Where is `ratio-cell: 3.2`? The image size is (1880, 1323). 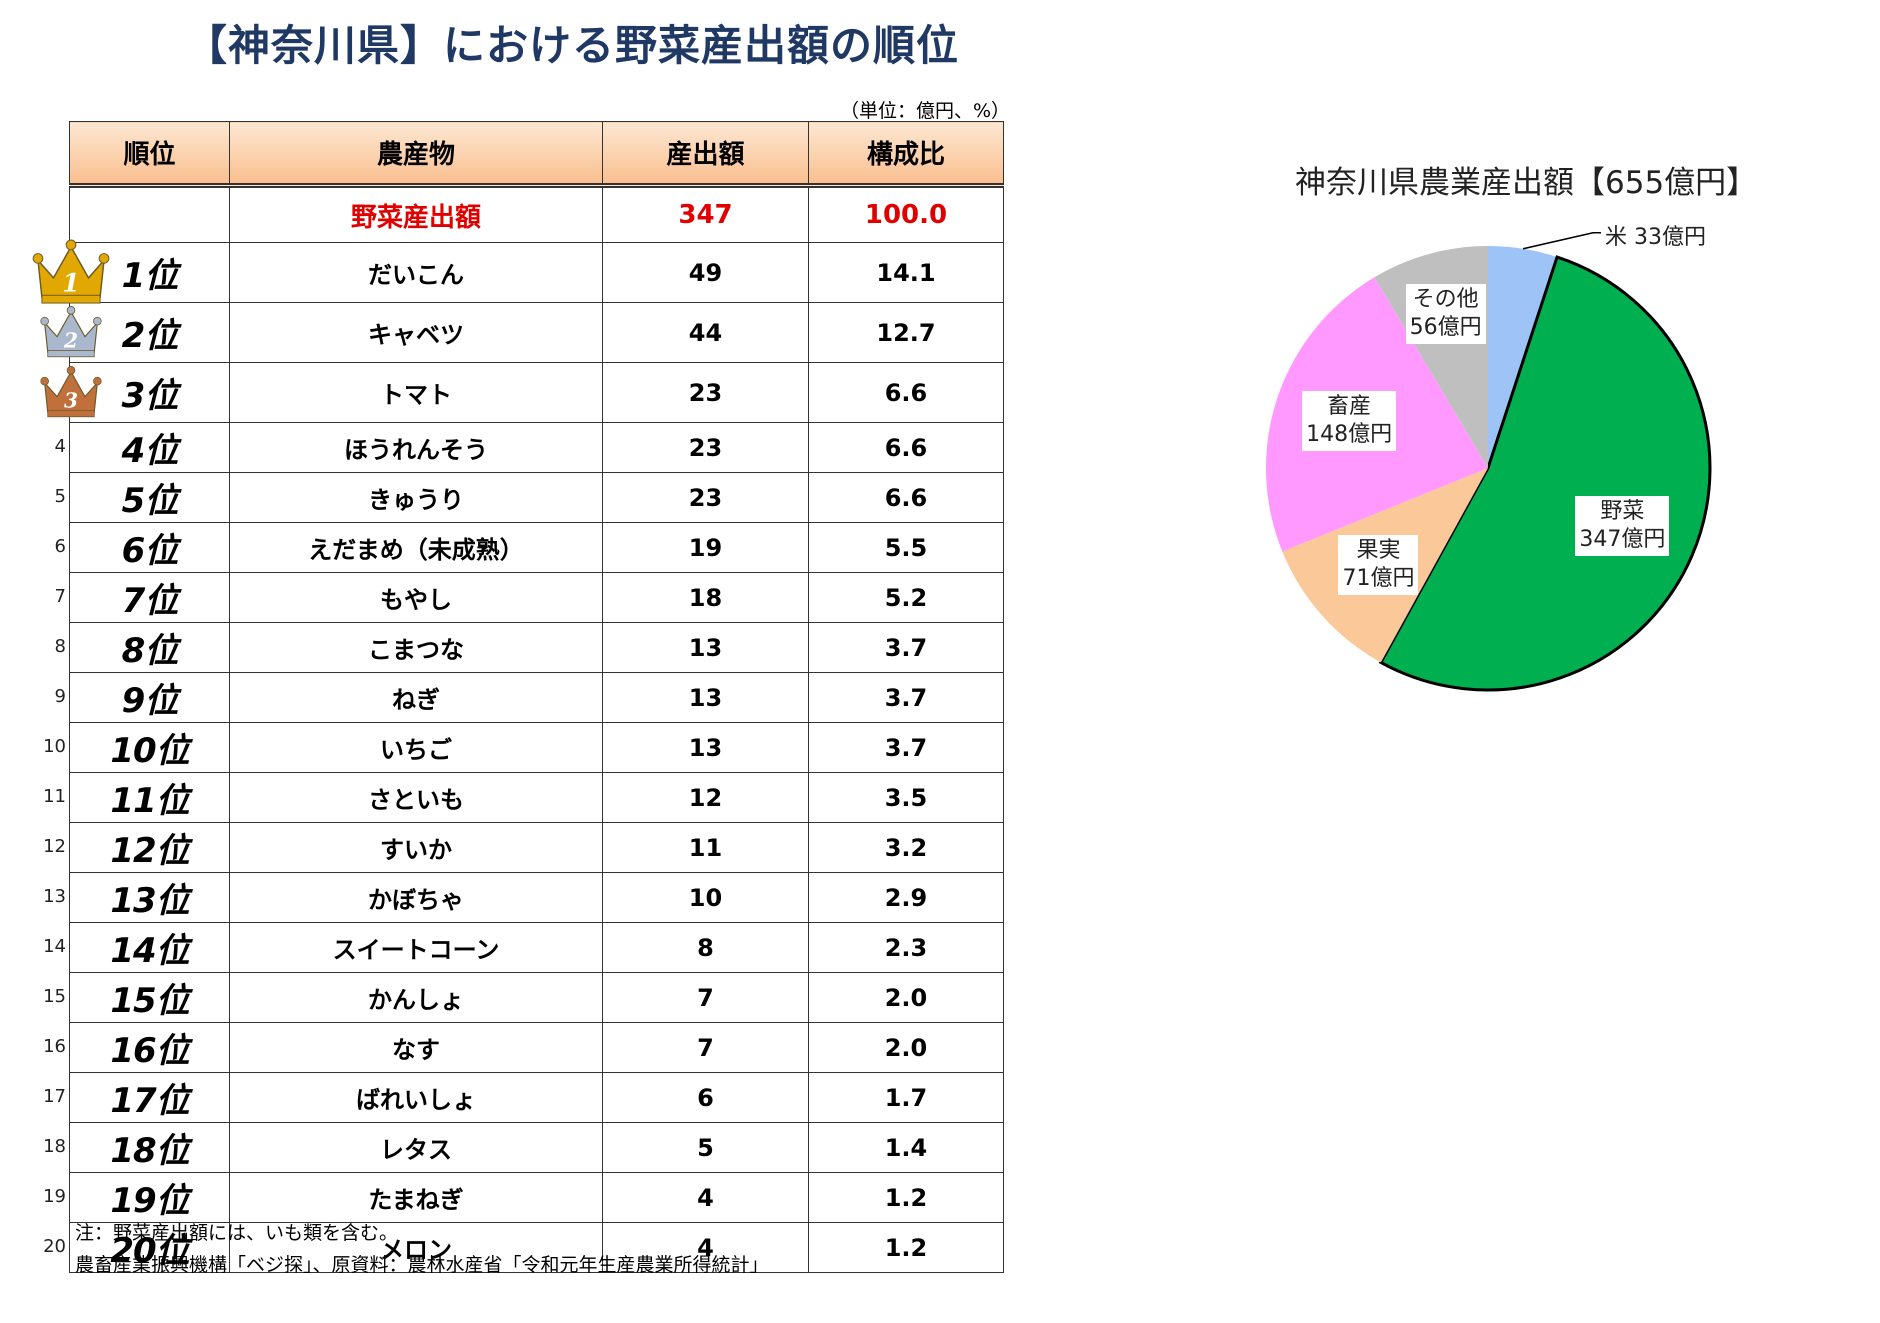
ratio-cell: 3.2 is located at coordinates (906, 847).